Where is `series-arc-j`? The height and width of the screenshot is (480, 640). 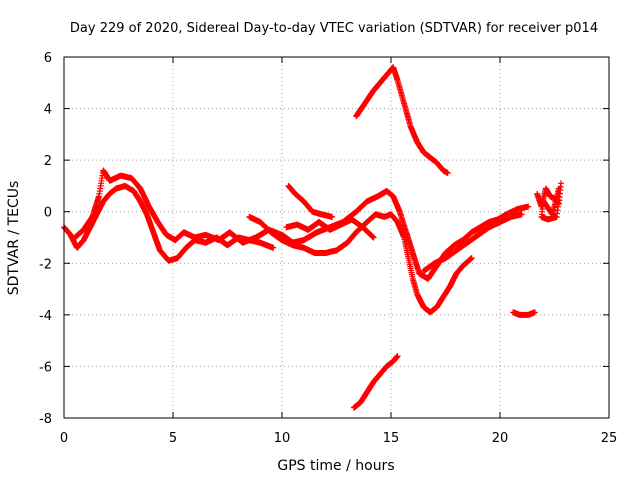
series-arc-j is located at coordinates (549, 201).